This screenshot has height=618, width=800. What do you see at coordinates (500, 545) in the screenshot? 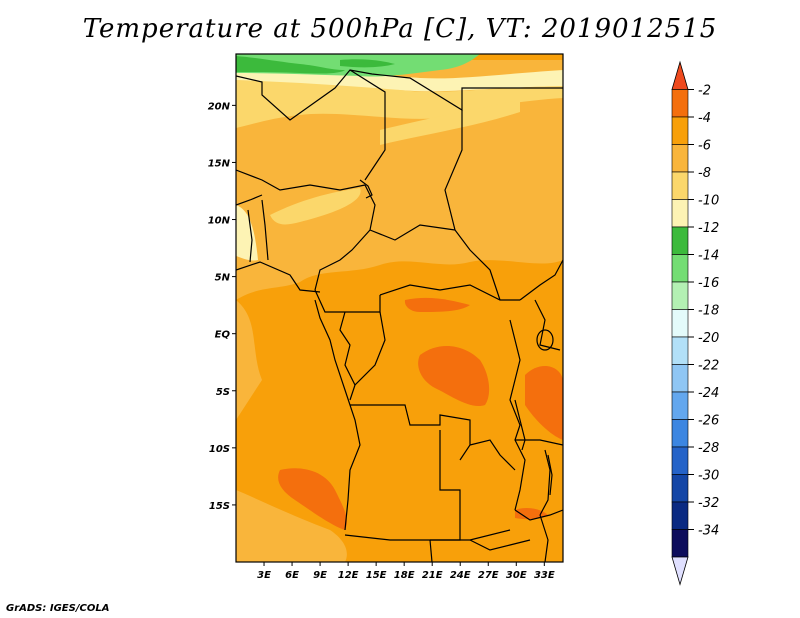
I see `border-zimbabwe` at bounding box center [500, 545].